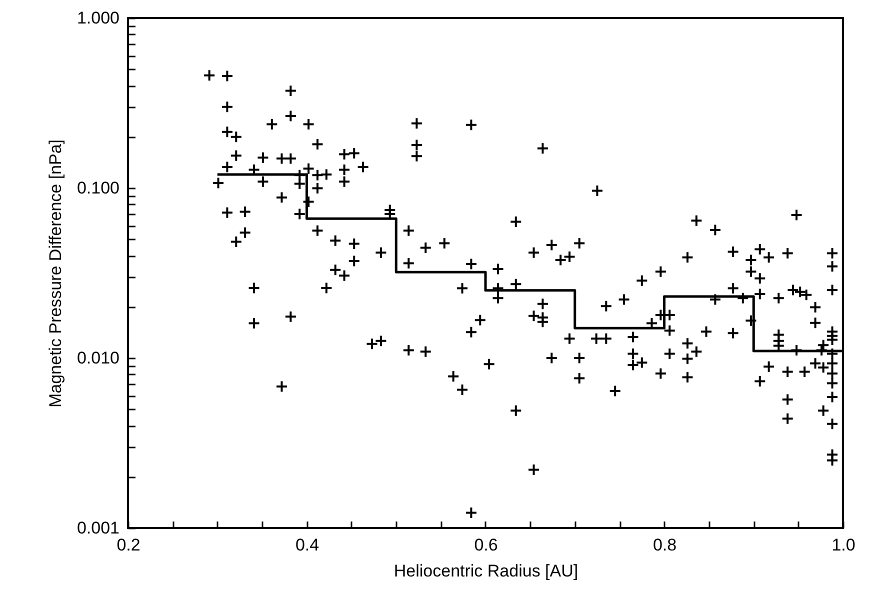 The height and width of the screenshot is (602, 885). I want to click on x-axis-title: Heliocentric Radius [AU], so click(486, 571).